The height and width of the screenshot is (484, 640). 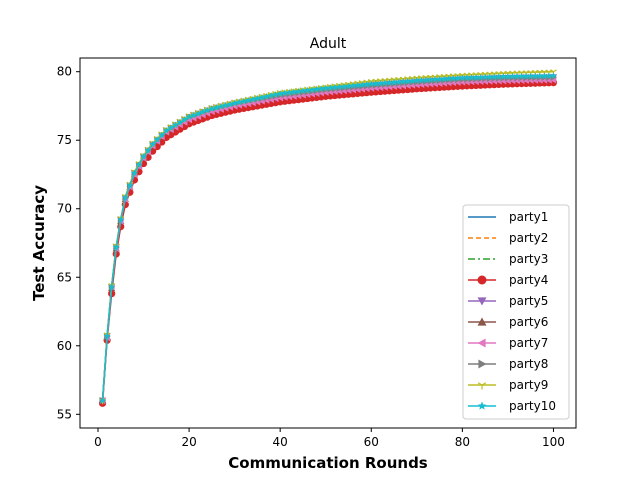 What do you see at coordinates (462, 442) in the screenshot?
I see `x-tick-label: 80` at bounding box center [462, 442].